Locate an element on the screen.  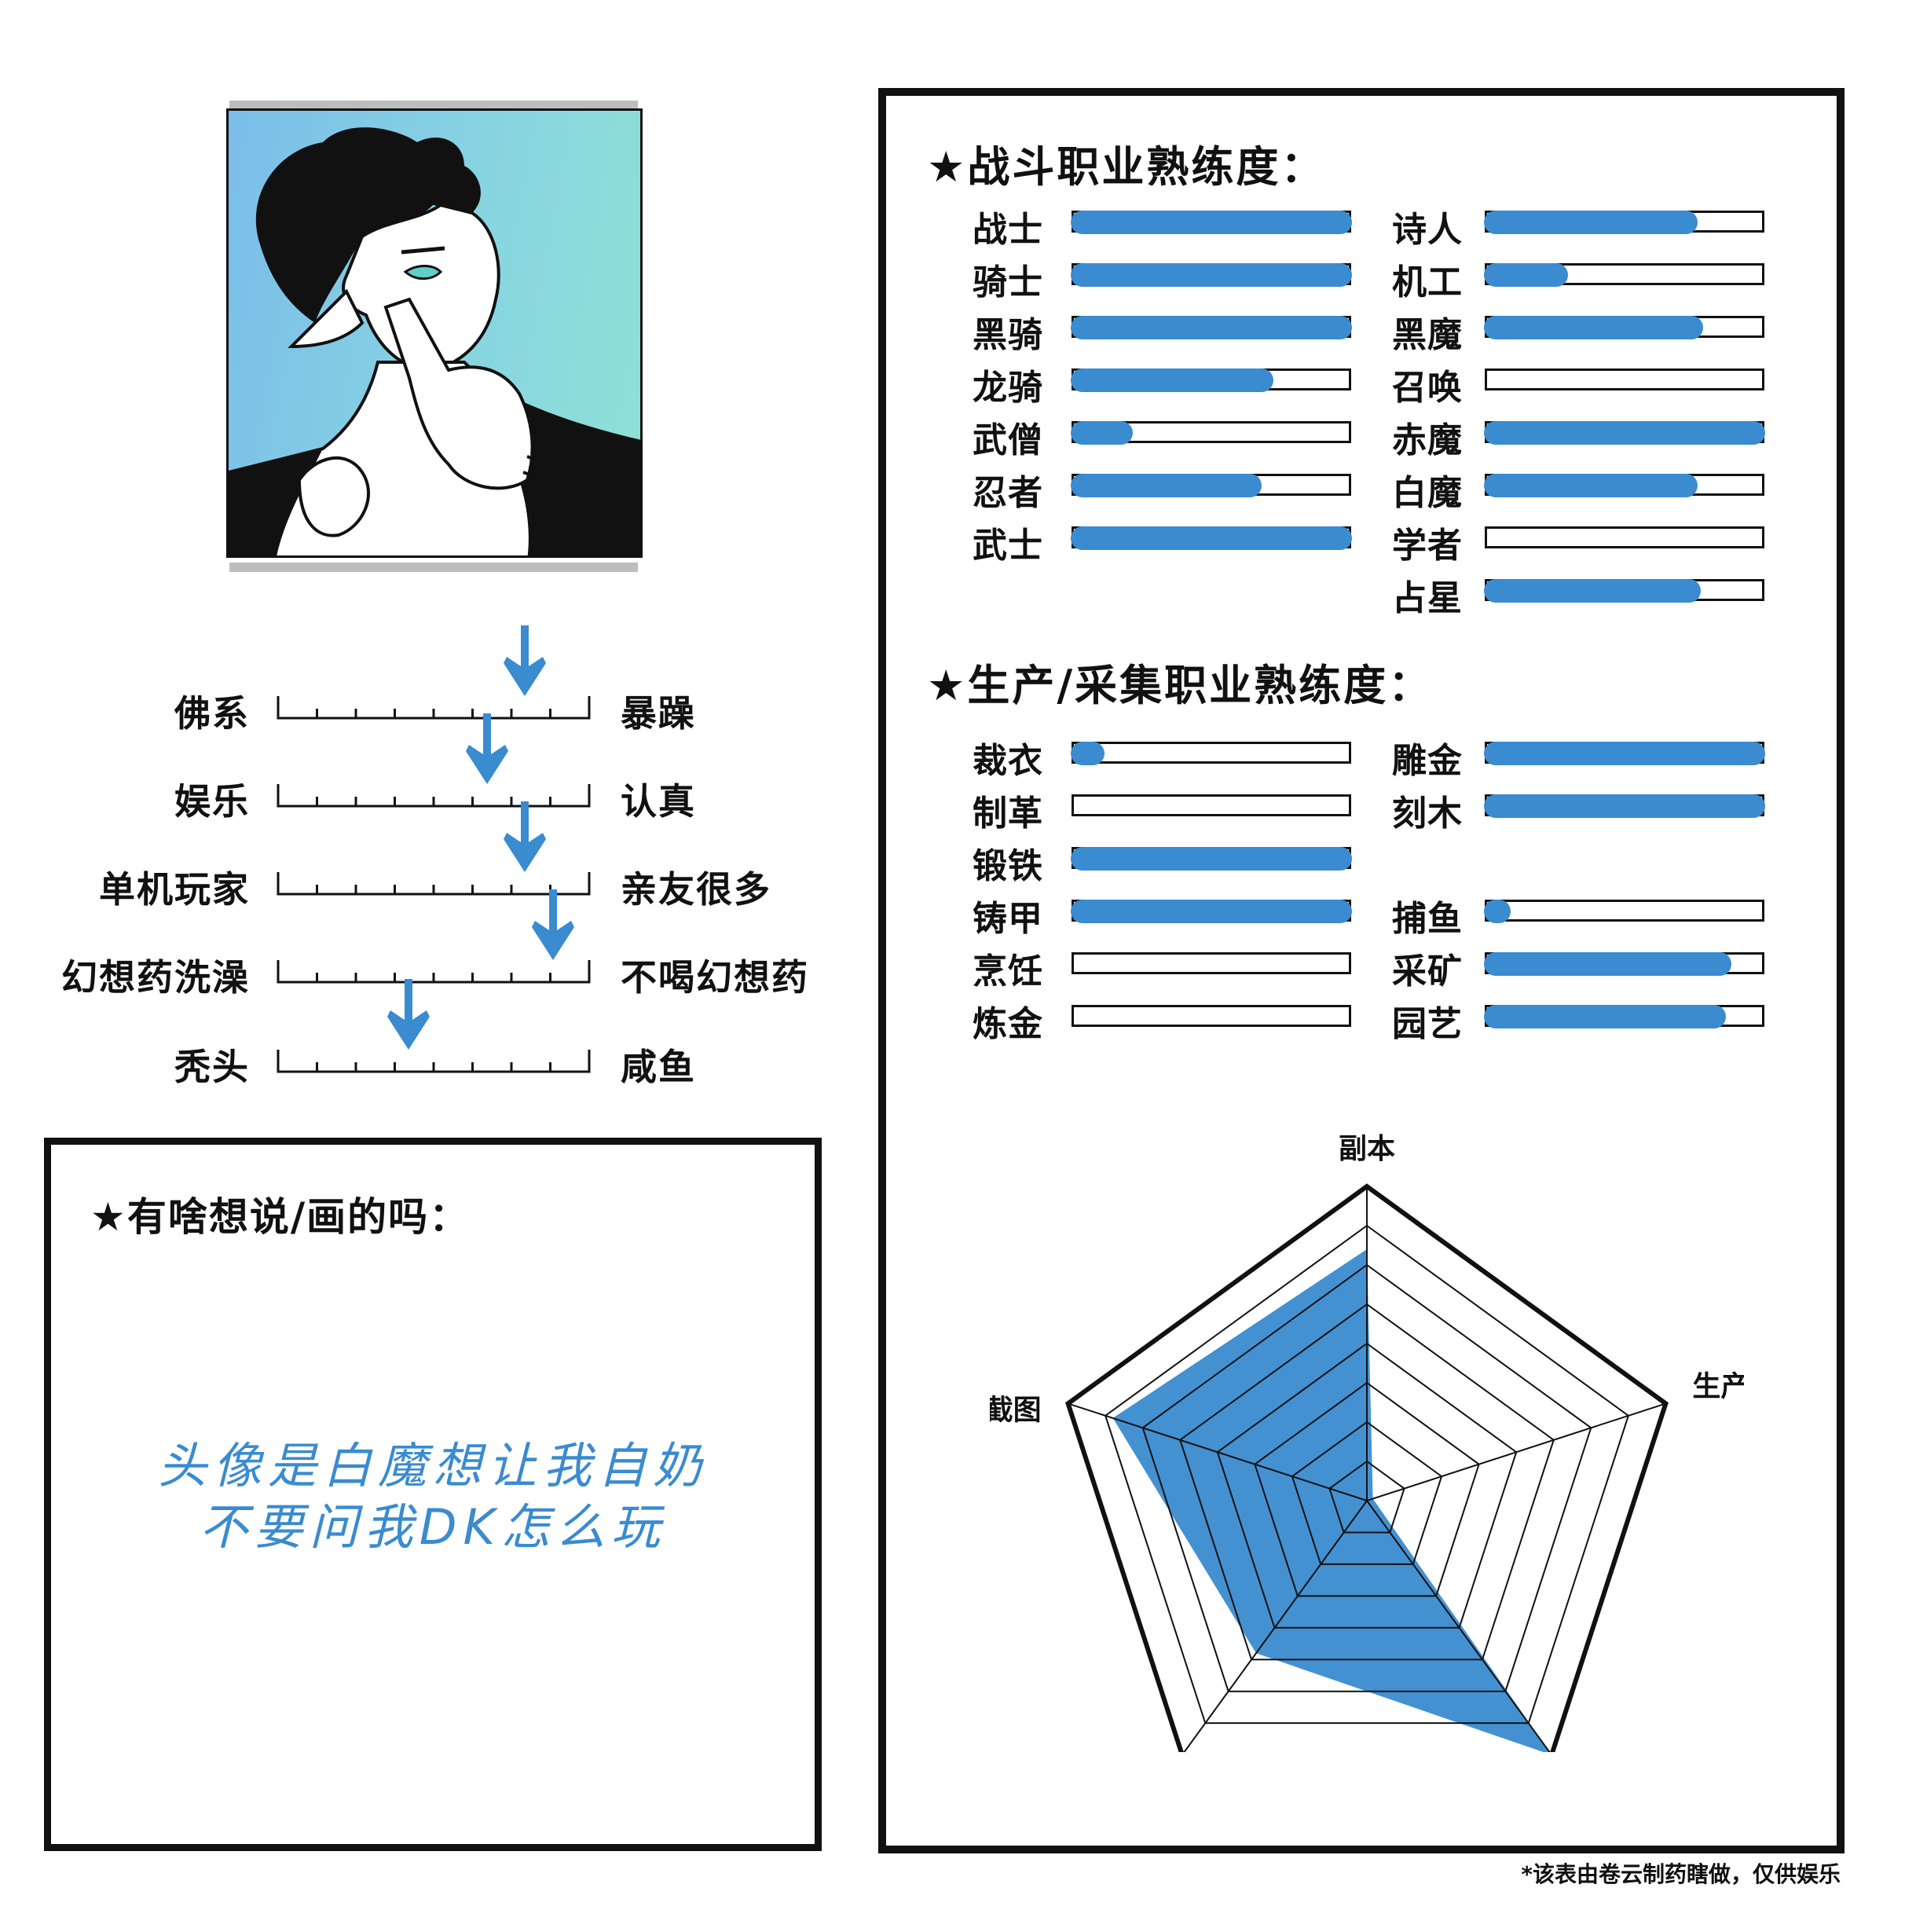
avatar-illustration is located at coordinates (434, 341).